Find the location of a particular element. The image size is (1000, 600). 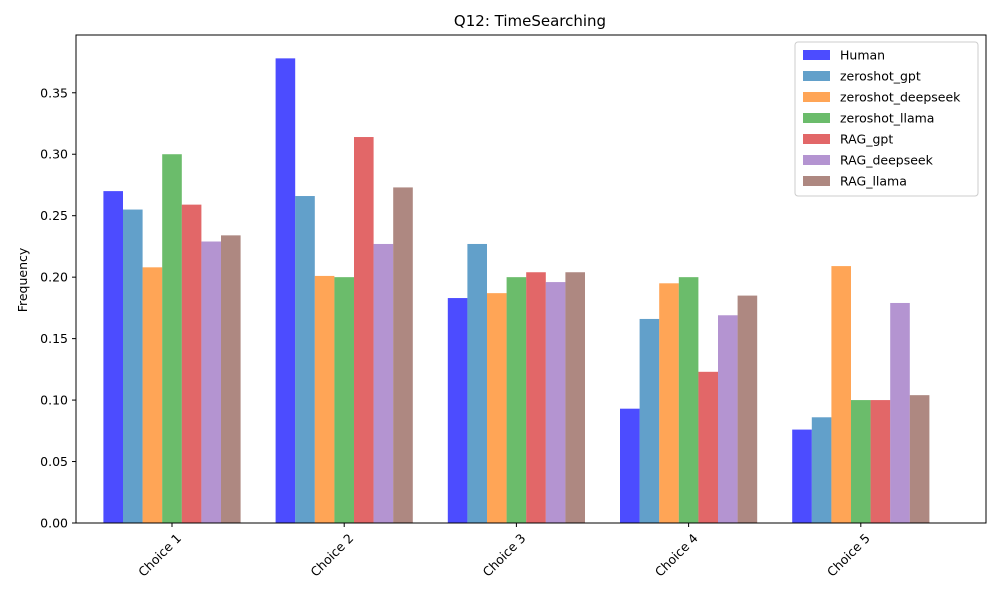

legend-label: zeroshot_deepseek is located at coordinates (900, 97).